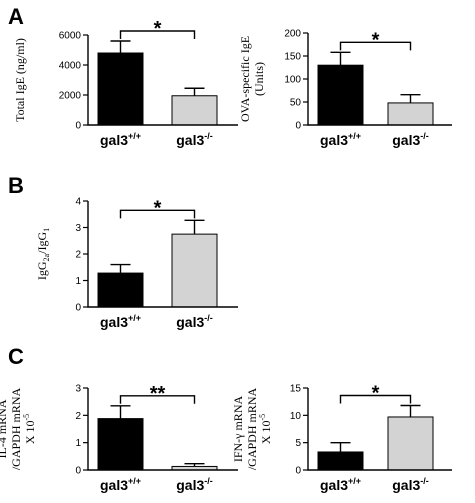 The image size is (475, 503). Describe the element at coordinates (238, 429) in the screenshot. I see `y-axis-label-line: IFN-γ mRNA` at that location.